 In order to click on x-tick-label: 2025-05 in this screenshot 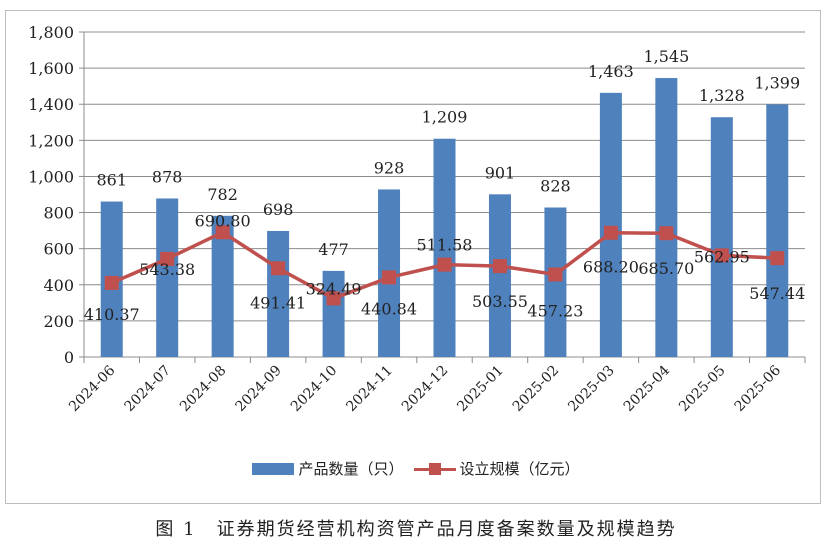, I will do `click(702, 389)`.